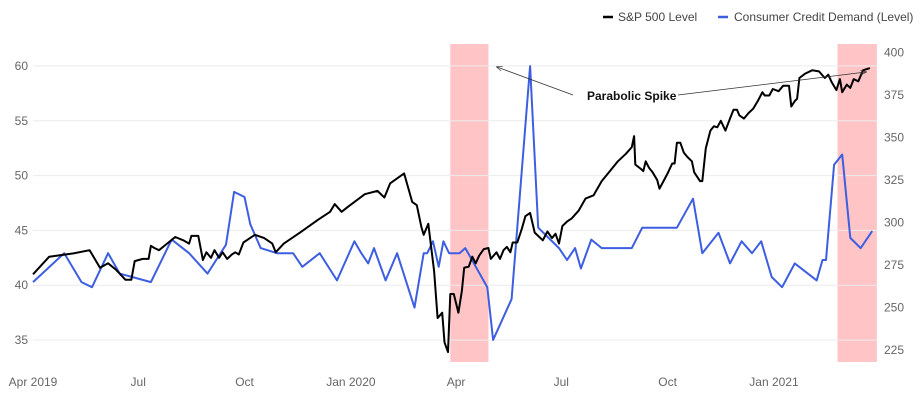 Image resolution: width=923 pixels, height=407 pixels. Describe the element at coordinates (894, 350) in the screenshot. I see `y-right-tick-label: 225` at that location.